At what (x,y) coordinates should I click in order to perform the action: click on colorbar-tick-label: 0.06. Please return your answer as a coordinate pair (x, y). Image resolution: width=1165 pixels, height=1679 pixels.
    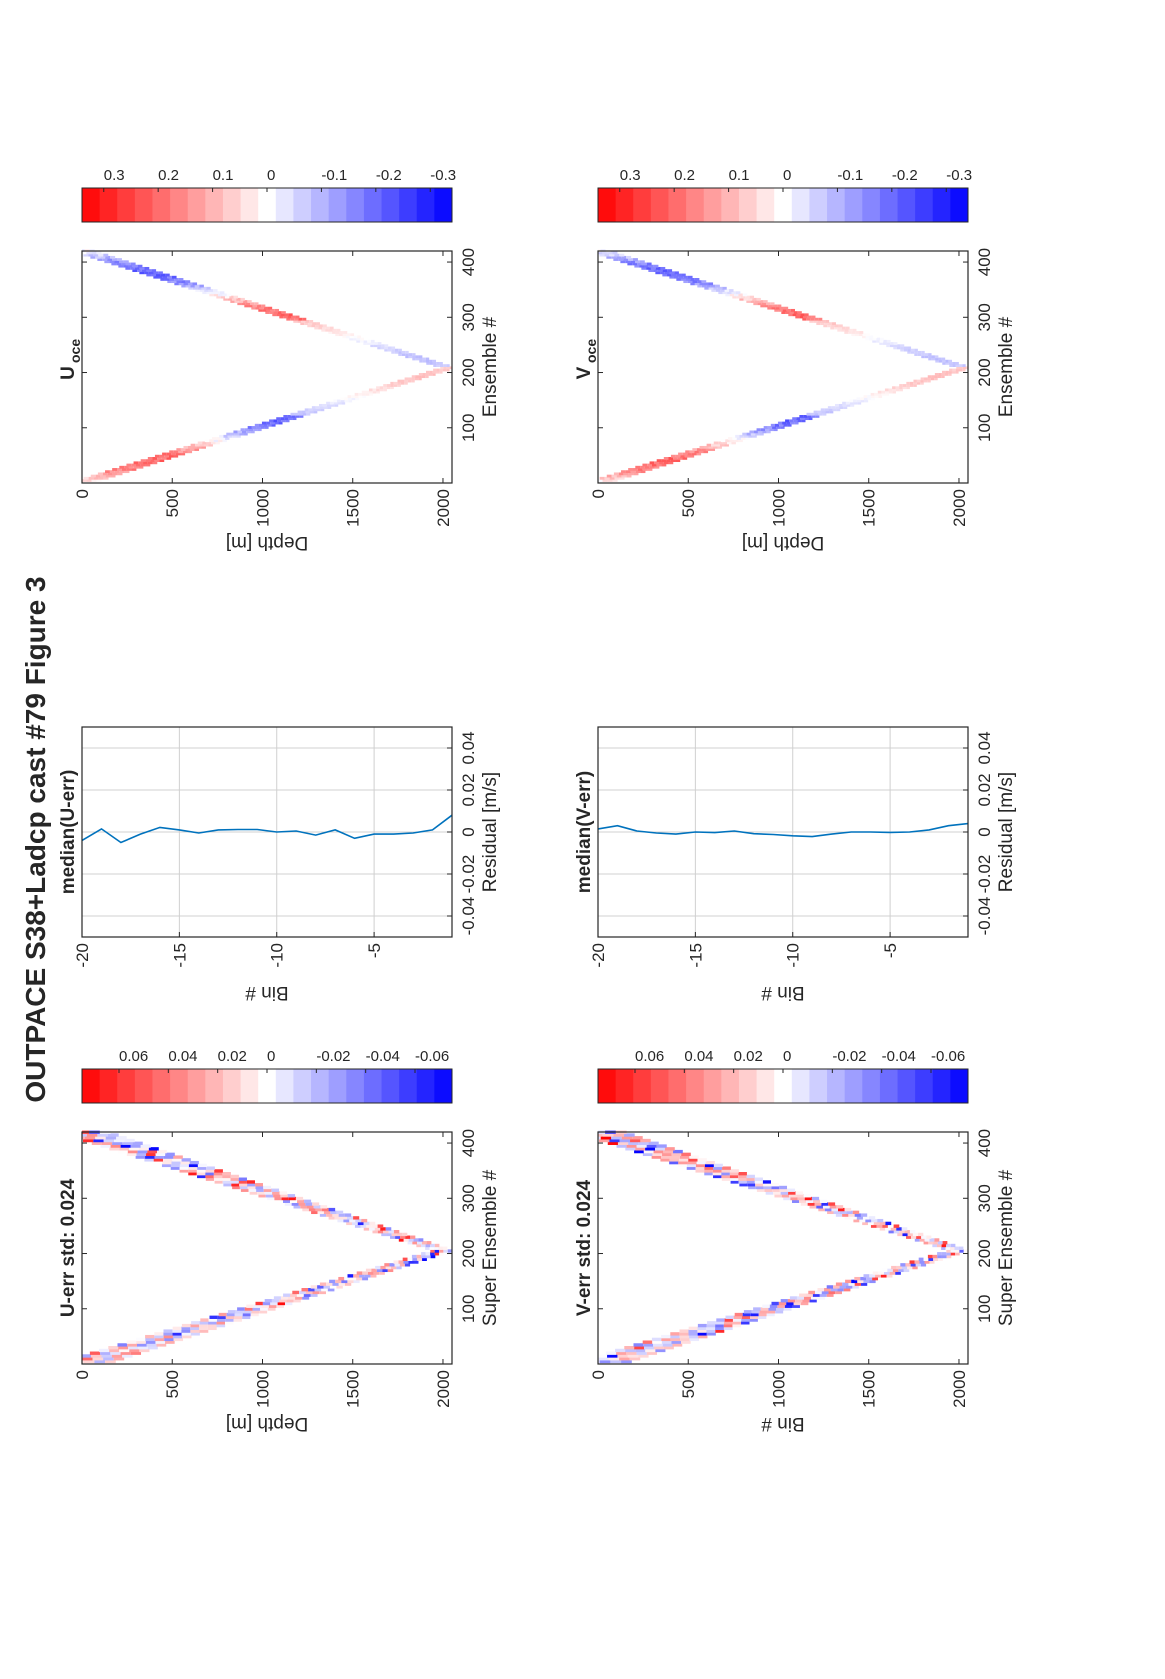
    Looking at the image, I should click on (133, 1056).